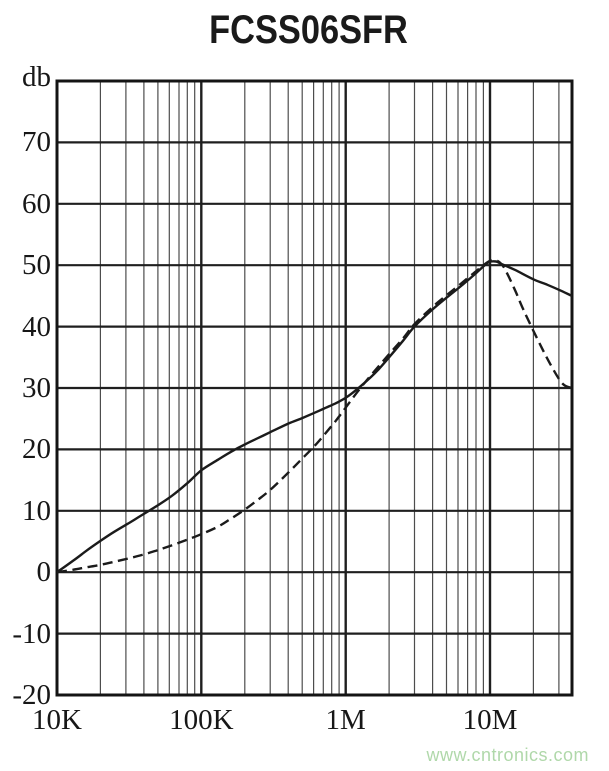 This screenshot has width=609, height=771. What do you see at coordinates (36, 142) in the screenshot?
I see `y-tick-label: 70` at bounding box center [36, 142].